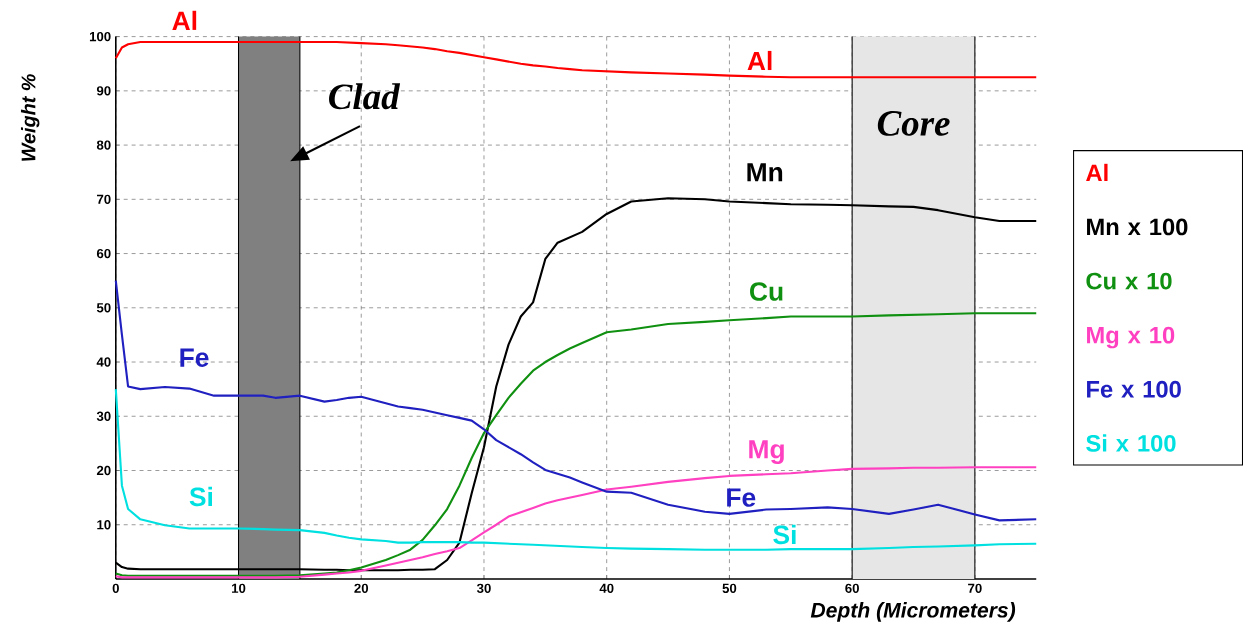 This screenshot has height=641, width=1243. What do you see at coordinates (975, 588) in the screenshot?
I see `x-tick-label: 70` at bounding box center [975, 588].